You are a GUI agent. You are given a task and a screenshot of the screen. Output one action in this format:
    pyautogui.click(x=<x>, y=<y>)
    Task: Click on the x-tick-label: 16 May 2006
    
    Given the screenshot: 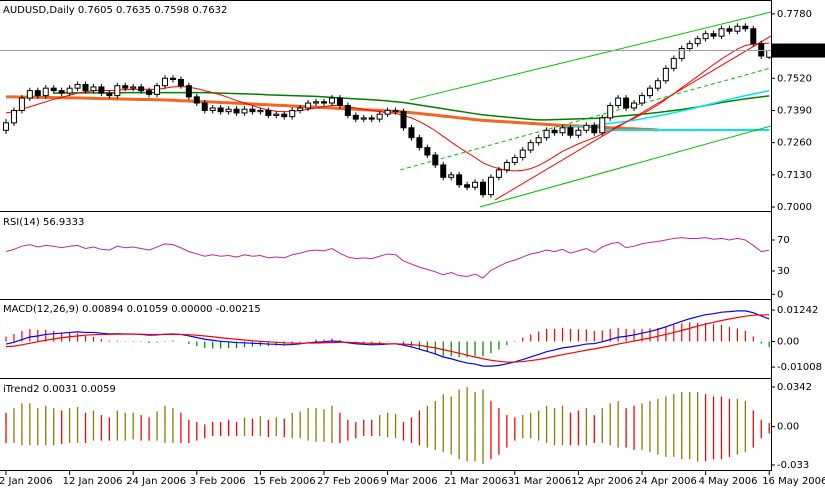 What is the action you would take?
    pyautogui.click(x=793, y=481)
    